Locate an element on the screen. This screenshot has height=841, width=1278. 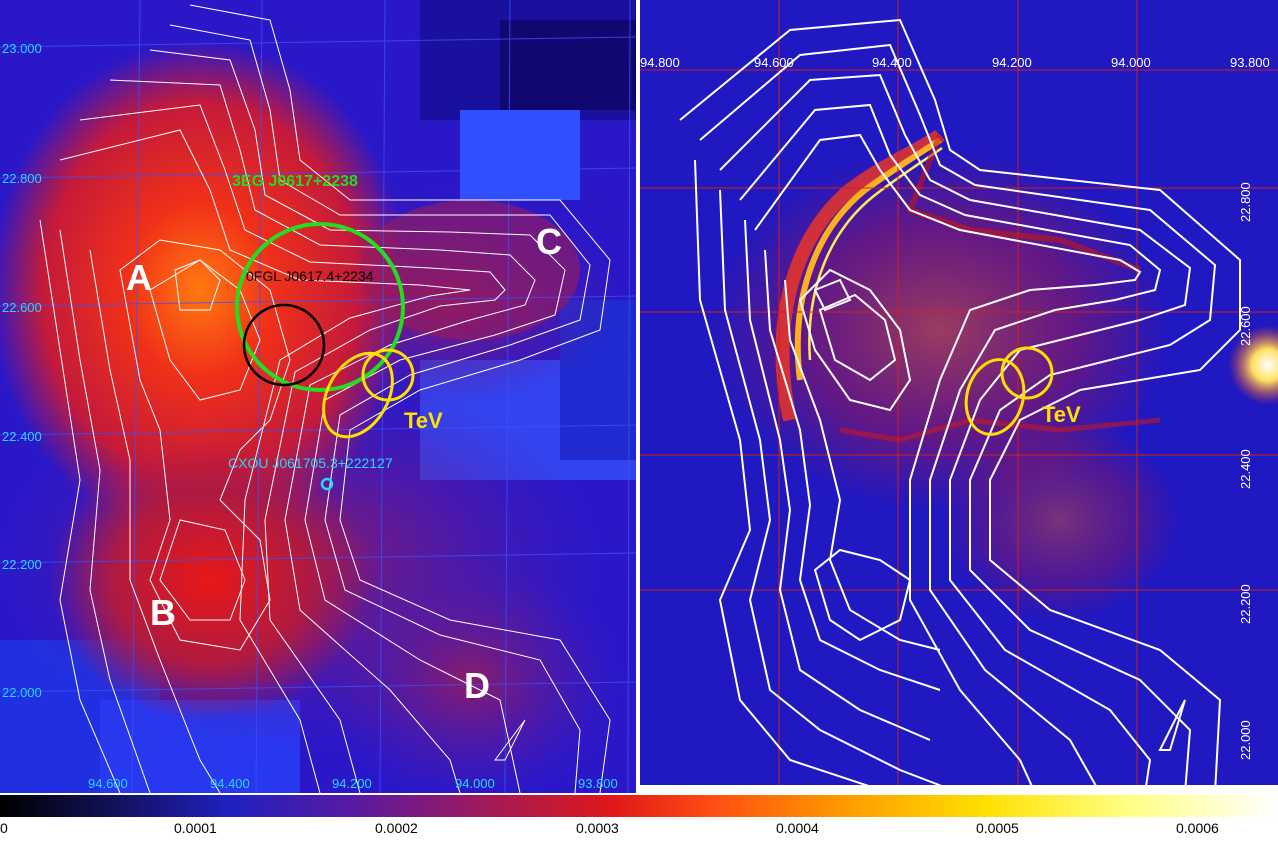
bright-star is located at coordinates (1253, 365).